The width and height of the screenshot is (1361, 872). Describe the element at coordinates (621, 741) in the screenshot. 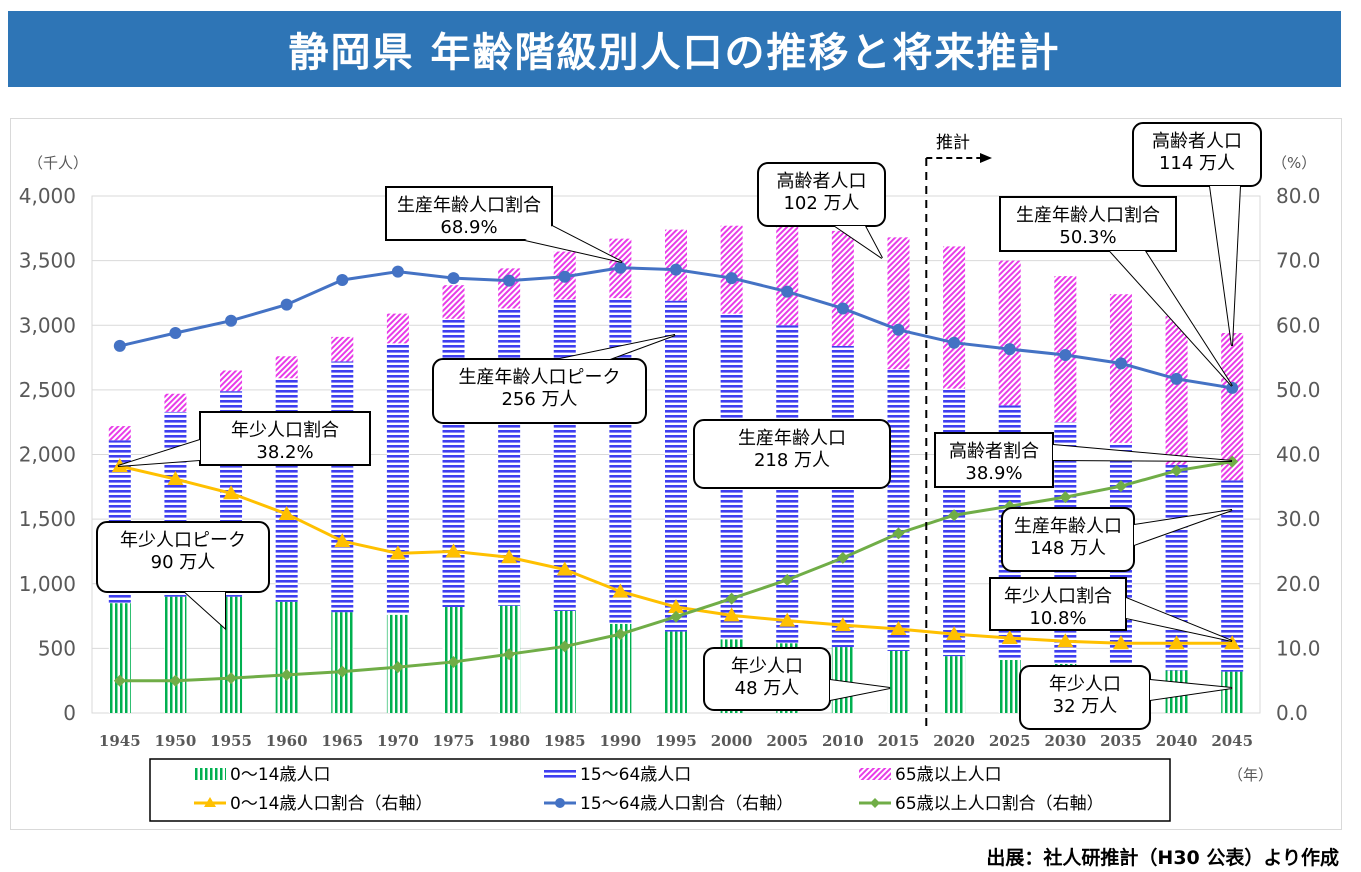

I see `x-tick-label: 1990` at that location.